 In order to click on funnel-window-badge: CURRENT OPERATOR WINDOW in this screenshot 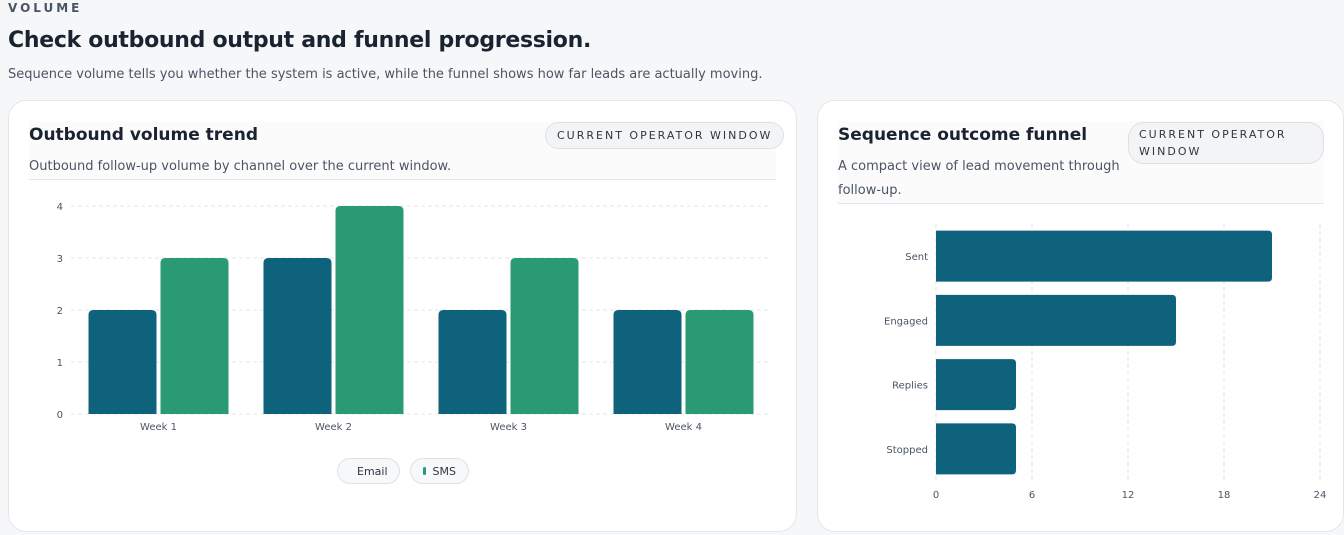, I will do `click(1226, 143)`.